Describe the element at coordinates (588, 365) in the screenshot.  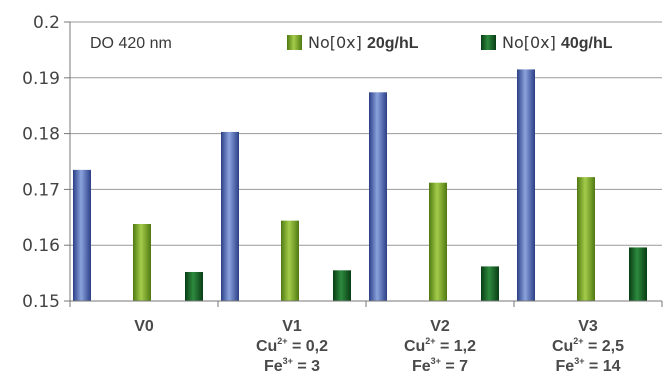
I see `category-annotation: Fe3+ = 14` at that location.